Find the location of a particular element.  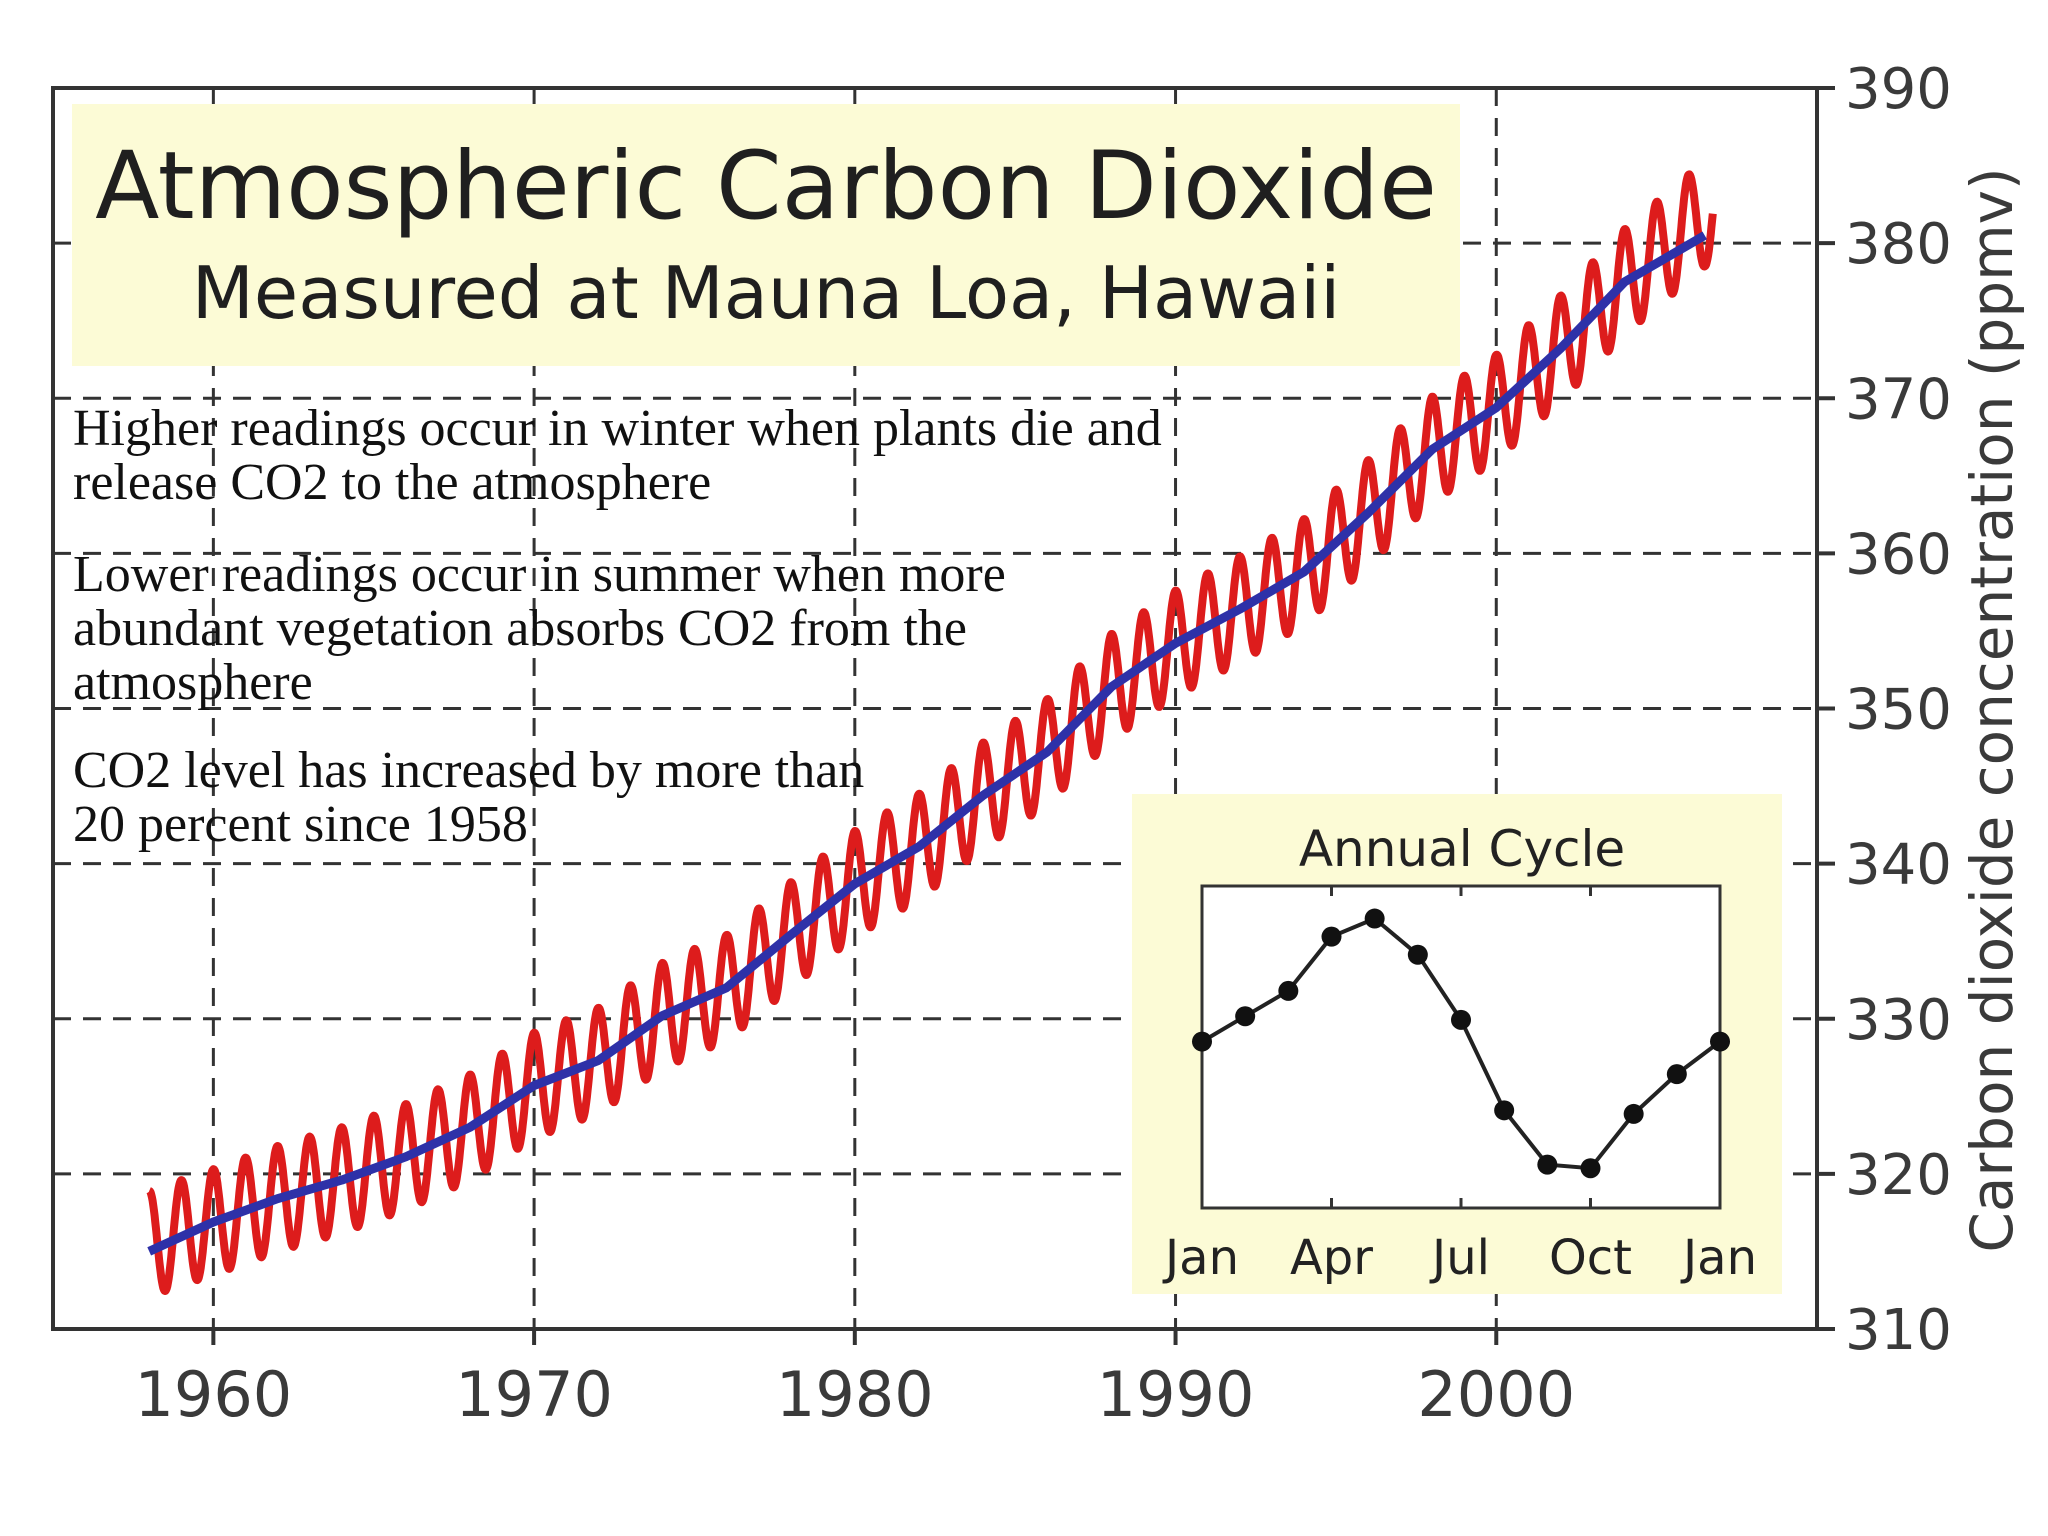

y-tick-label: 390 is located at coordinates (1898, 89).